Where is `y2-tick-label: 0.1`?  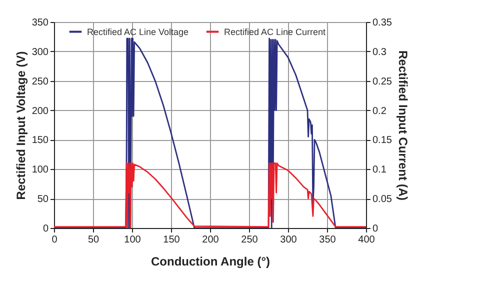
y2-tick-label: 0.1 is located at coordinates (379, 170).